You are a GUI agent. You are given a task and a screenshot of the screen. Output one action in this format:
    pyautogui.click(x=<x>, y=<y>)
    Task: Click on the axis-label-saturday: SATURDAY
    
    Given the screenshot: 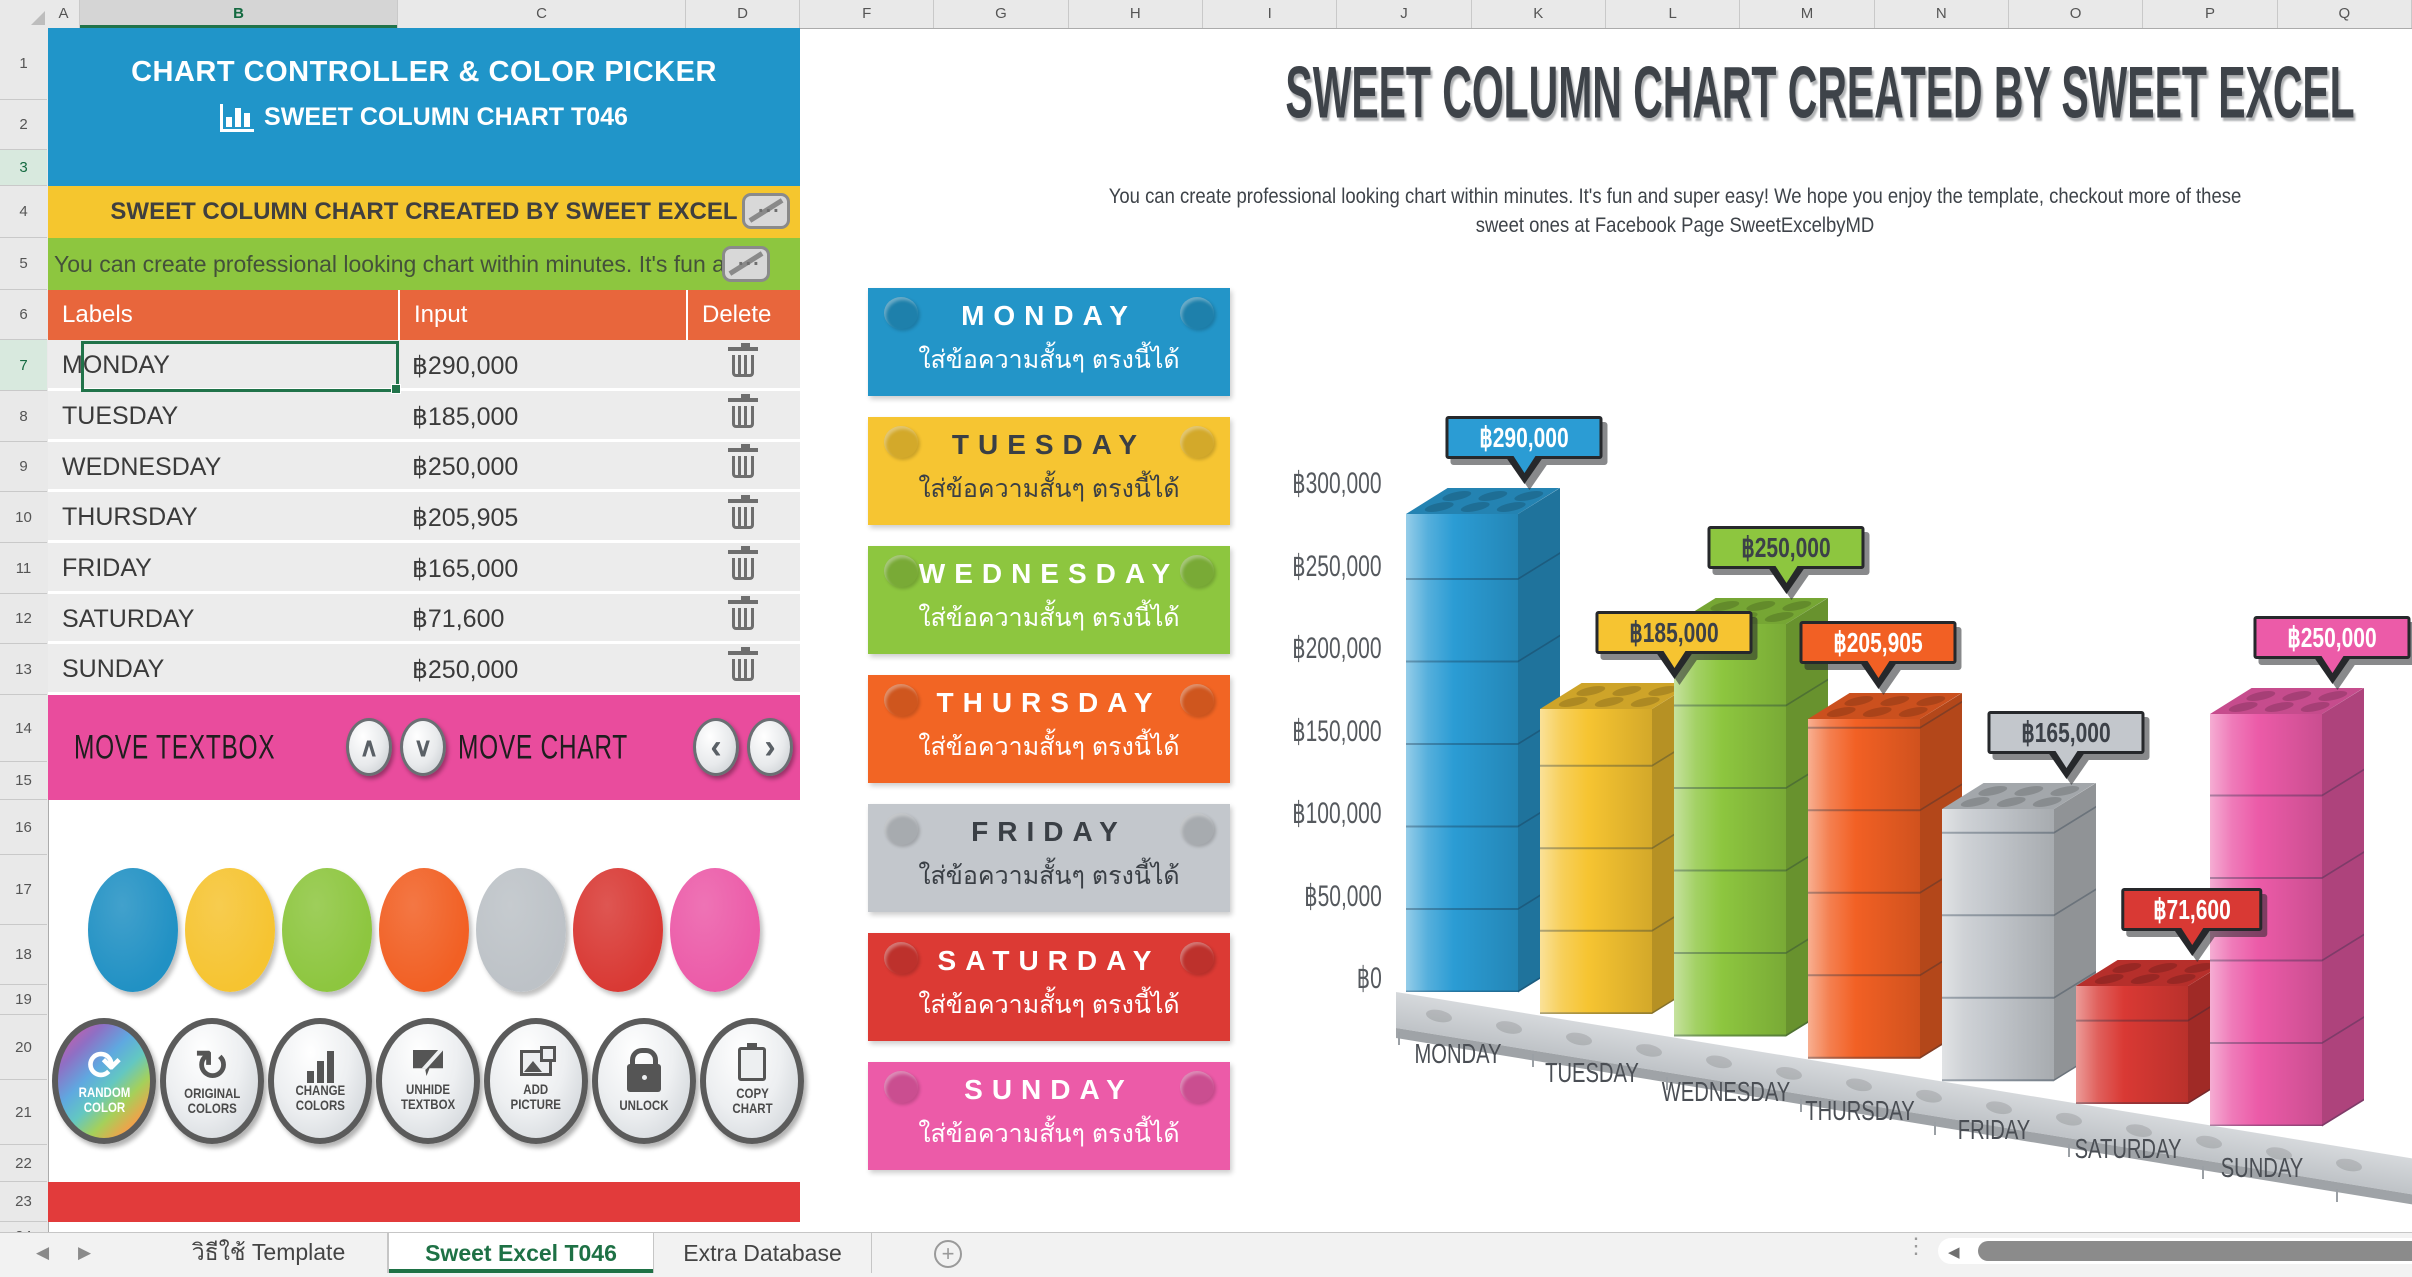 What is the action you would take?
    pyautogui.click(x=2128, y=1148)
    